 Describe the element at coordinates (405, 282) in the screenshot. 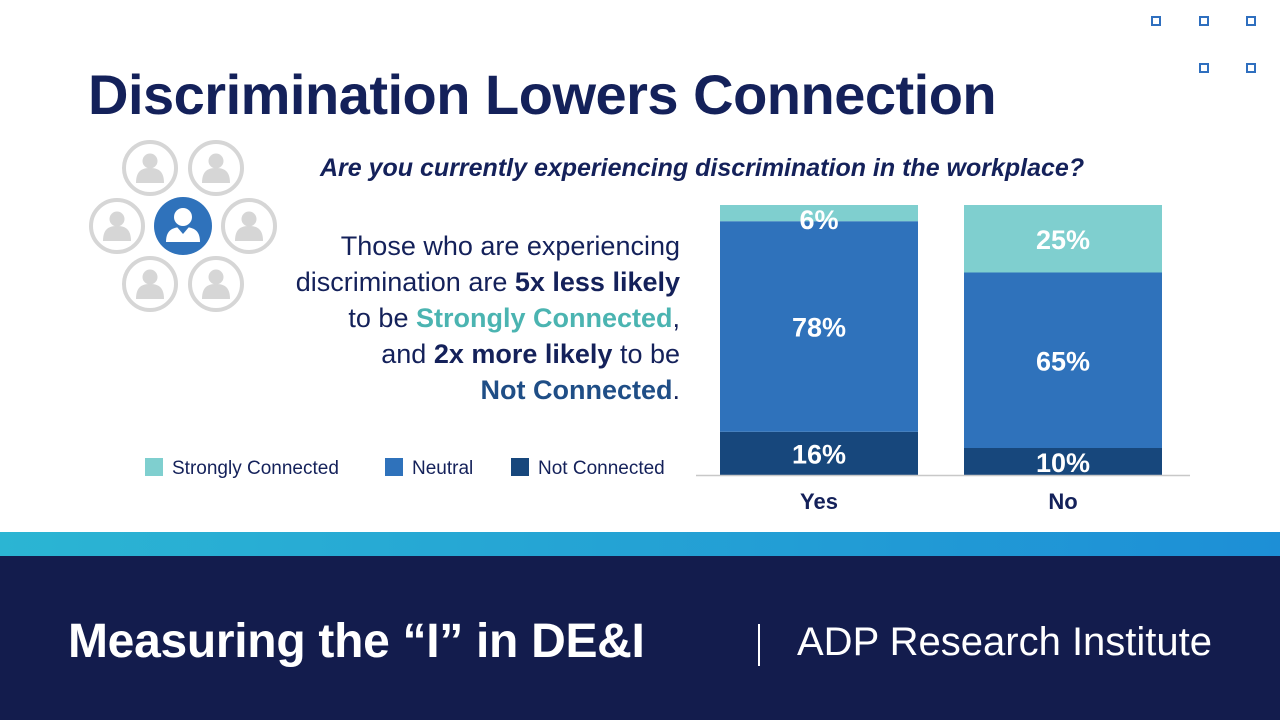

I see `finding-text-segment: discrimination are` at that location.